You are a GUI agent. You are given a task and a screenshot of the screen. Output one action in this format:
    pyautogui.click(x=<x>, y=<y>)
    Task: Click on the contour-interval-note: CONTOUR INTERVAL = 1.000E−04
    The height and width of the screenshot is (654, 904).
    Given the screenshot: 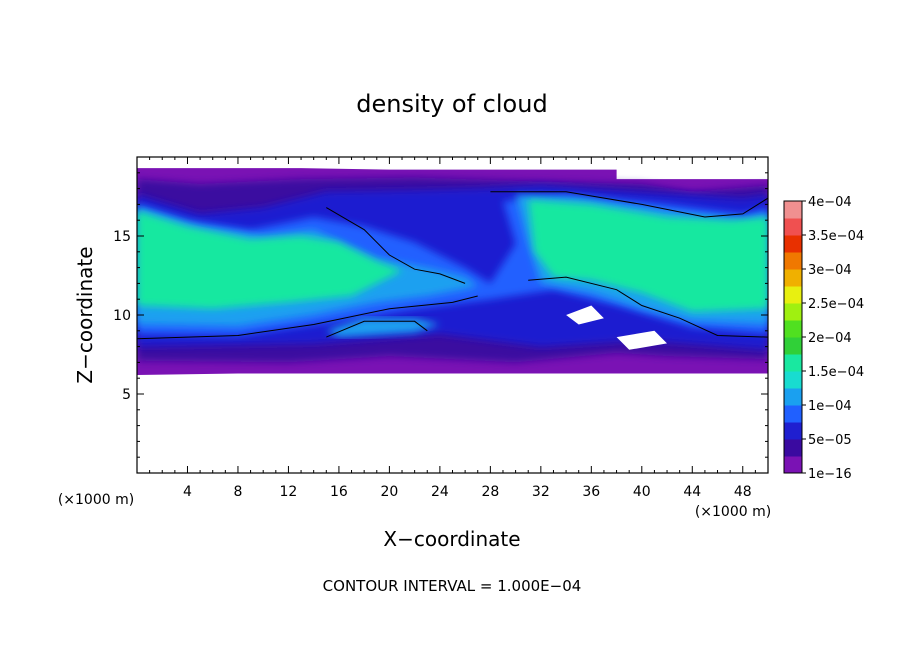 What is the action you would take?
    pyautogui.click(x=452, y=586)
    